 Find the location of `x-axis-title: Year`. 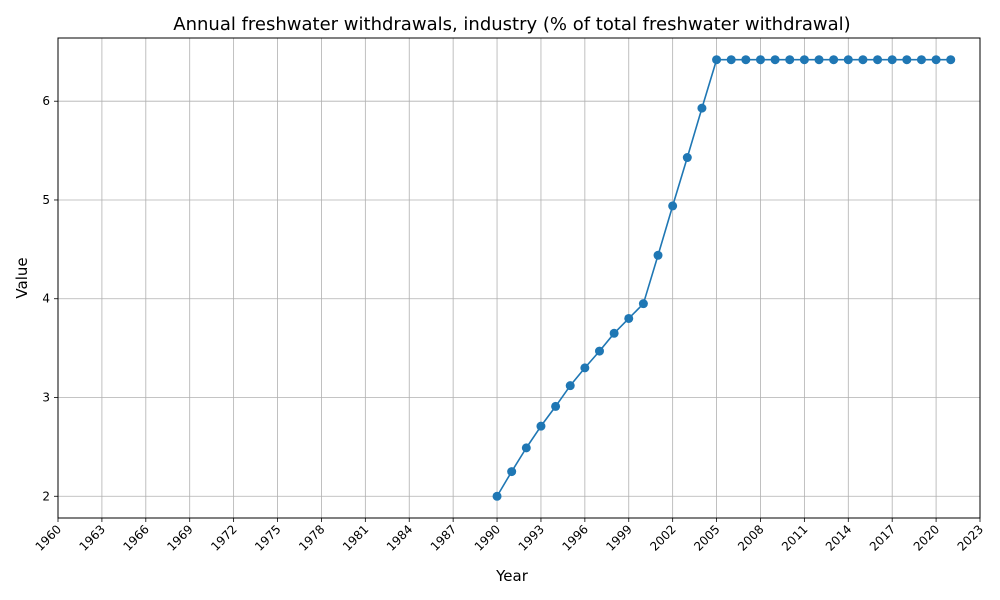

x-axis-title: Year is located at coordinates (512, 576).